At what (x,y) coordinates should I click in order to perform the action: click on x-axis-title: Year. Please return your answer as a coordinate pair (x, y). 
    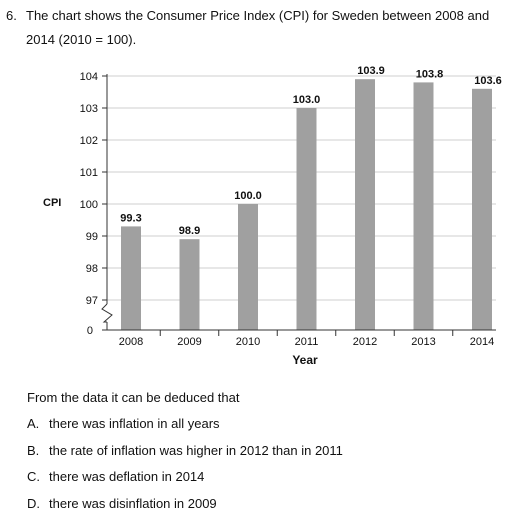
    Looking at the image, I should click on (305, 360).